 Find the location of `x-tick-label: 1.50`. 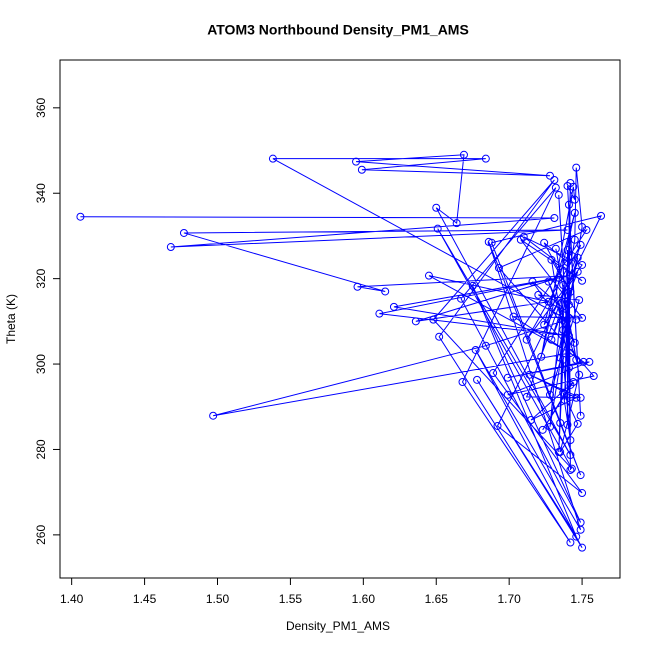

x-tick-label: 1.50 is located at coordinates (218, 599).